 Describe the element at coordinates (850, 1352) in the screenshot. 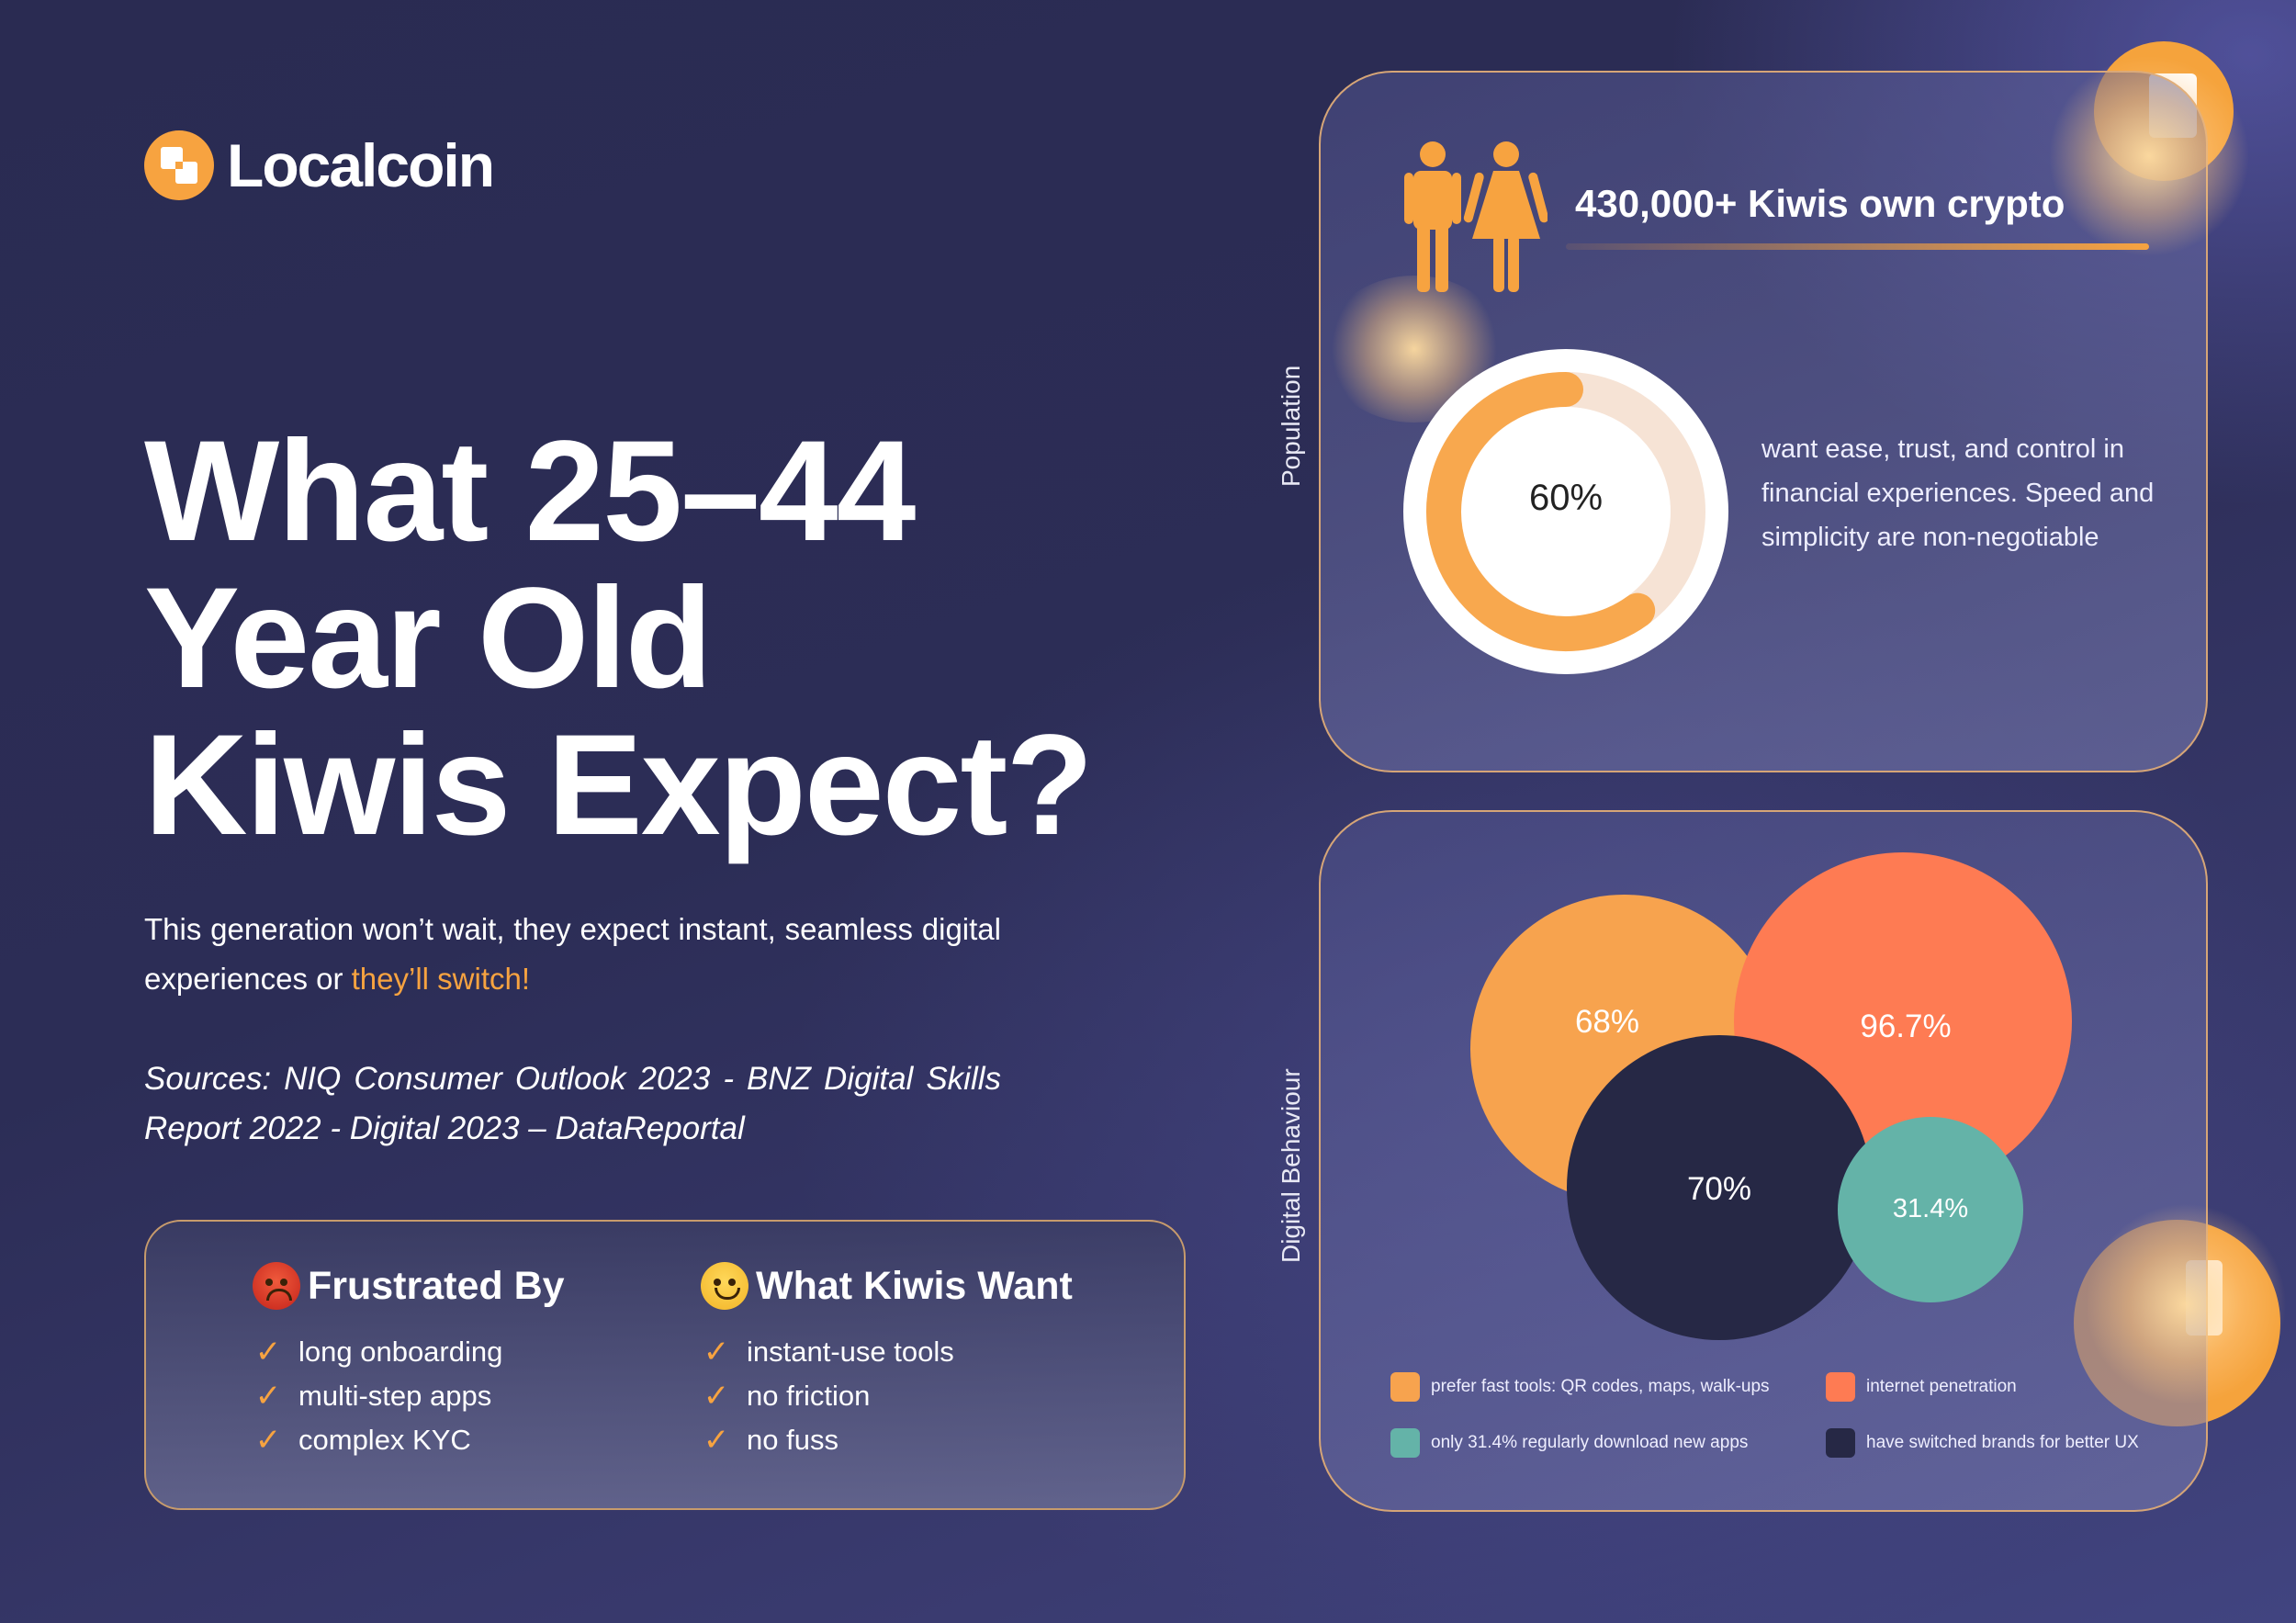

I see `list-item-text: instant-use tools` at that location.